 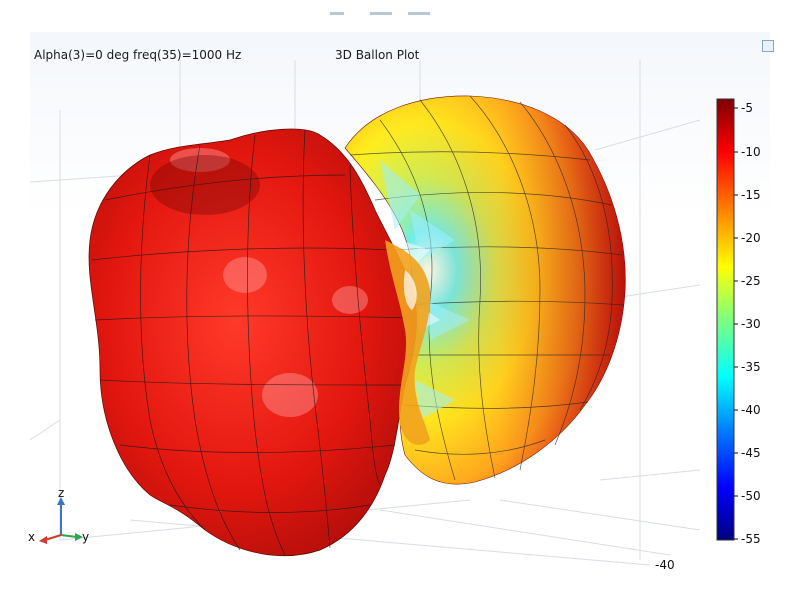 What do you see at coordinates (751, 453) in the screenshot?
I see `colorbar-tick: -45` at bounding box center [751, 453].